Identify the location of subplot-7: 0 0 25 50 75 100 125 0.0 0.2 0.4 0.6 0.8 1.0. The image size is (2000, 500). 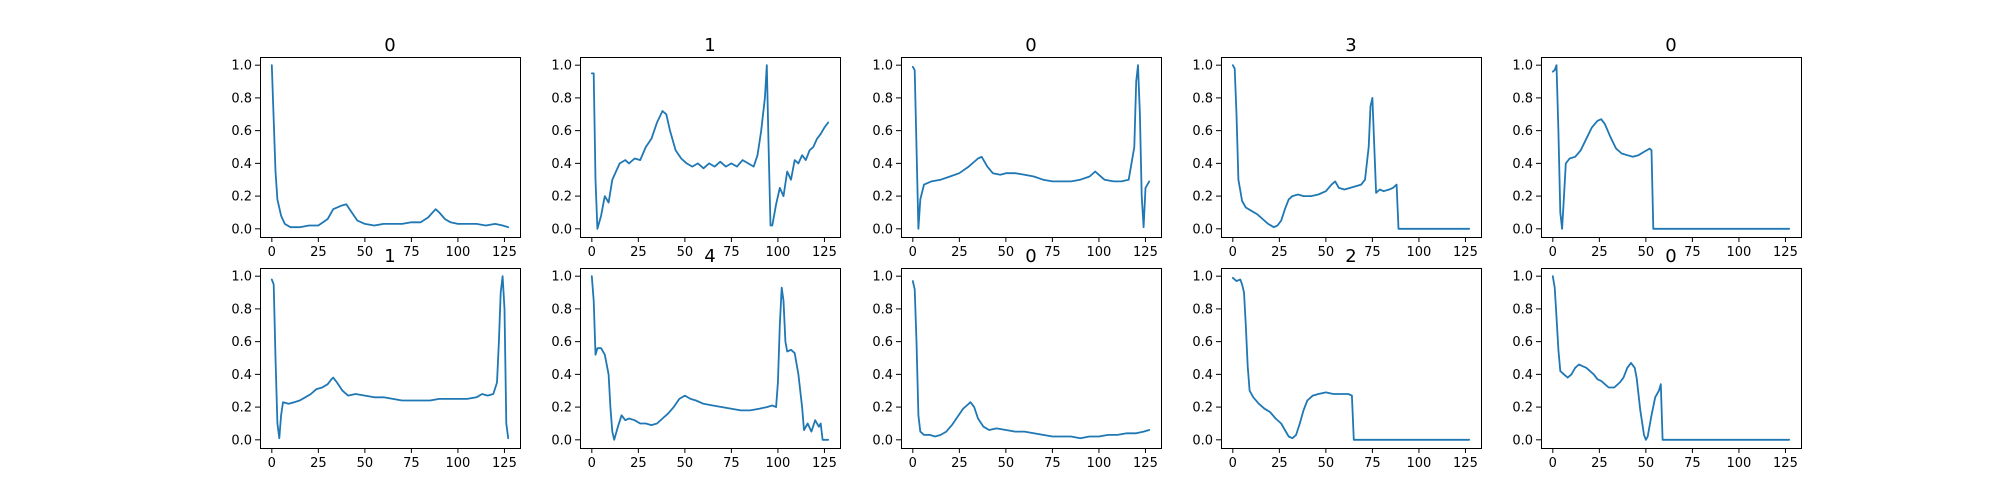
(1017, 358).